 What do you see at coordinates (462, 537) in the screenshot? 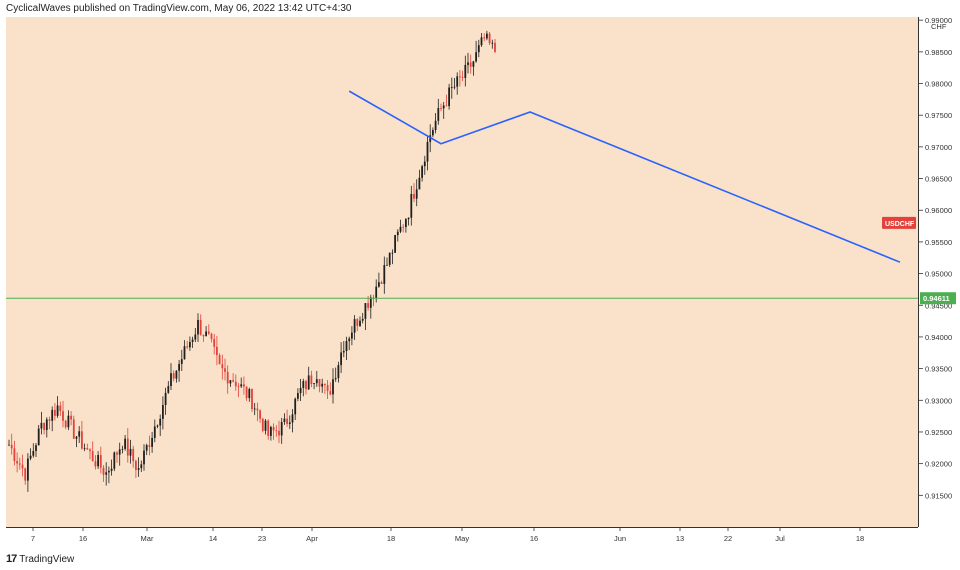
I see `time-axis: 7 16 Mar 14 23 Apr 18 May 16 Jun 13 22 Jul 18` at bounding box center [462, 537].